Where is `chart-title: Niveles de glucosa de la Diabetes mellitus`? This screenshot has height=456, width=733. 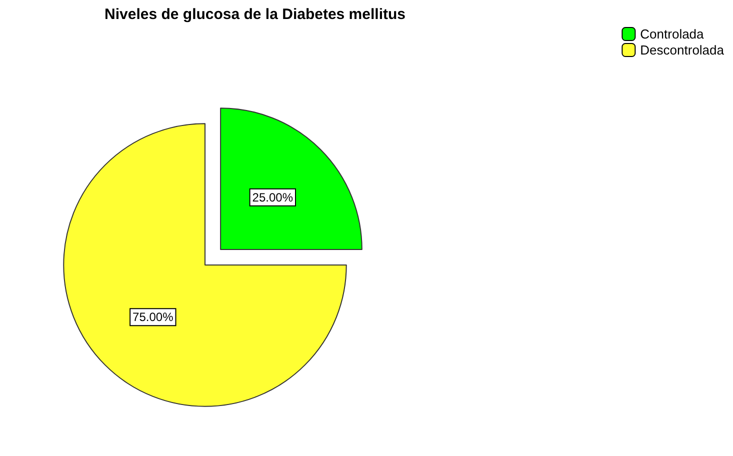
chart-title: Niveles de glucosa de la Diabetes mellitus is located at coordinates (255, 14).